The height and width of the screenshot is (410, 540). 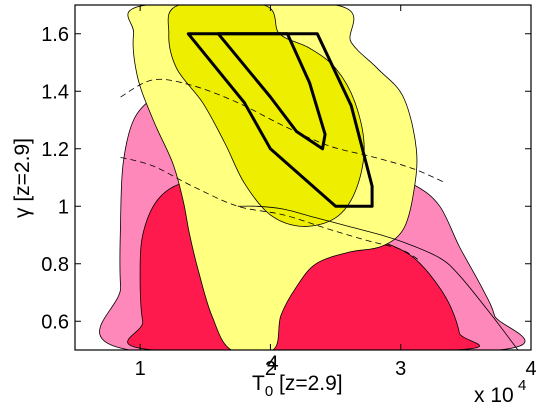 I want to click on y-tick-label: 1.6, so click(x=55, y=35).